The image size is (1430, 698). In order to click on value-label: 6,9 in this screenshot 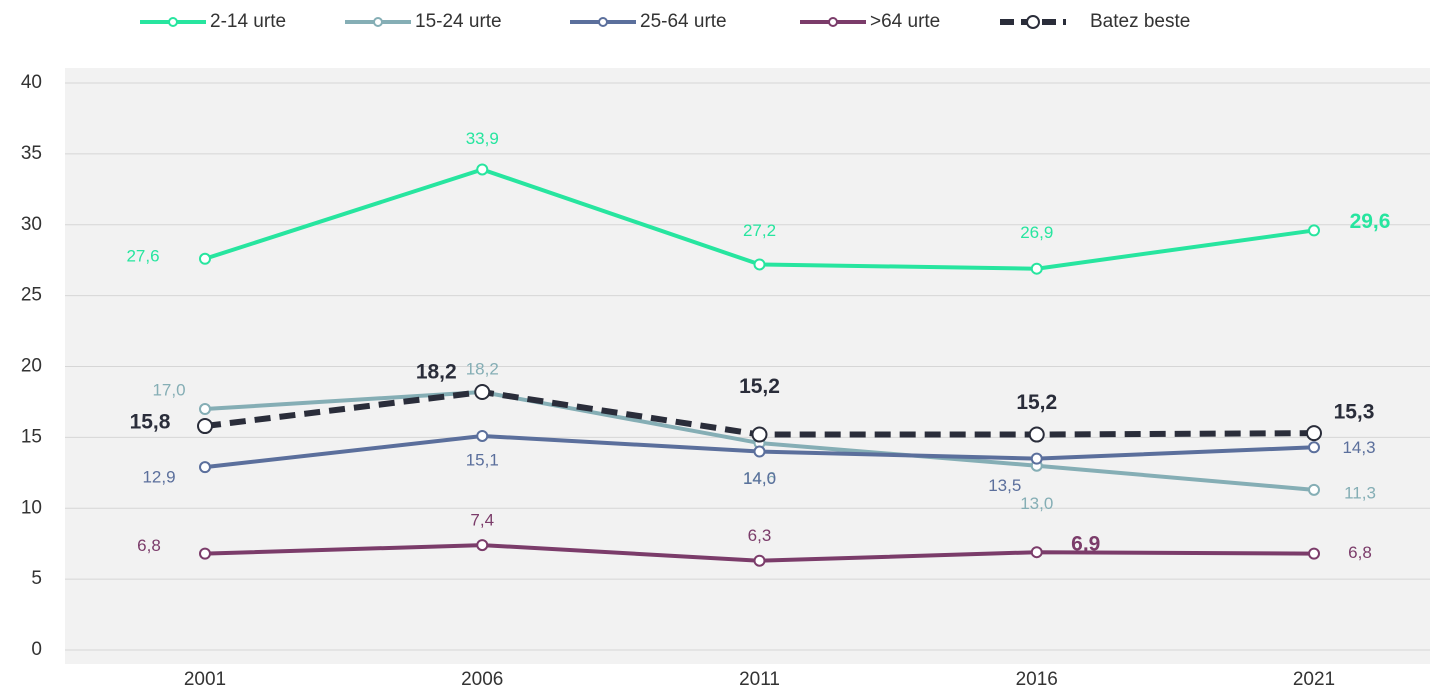, I will do `click(1085, 544)`.